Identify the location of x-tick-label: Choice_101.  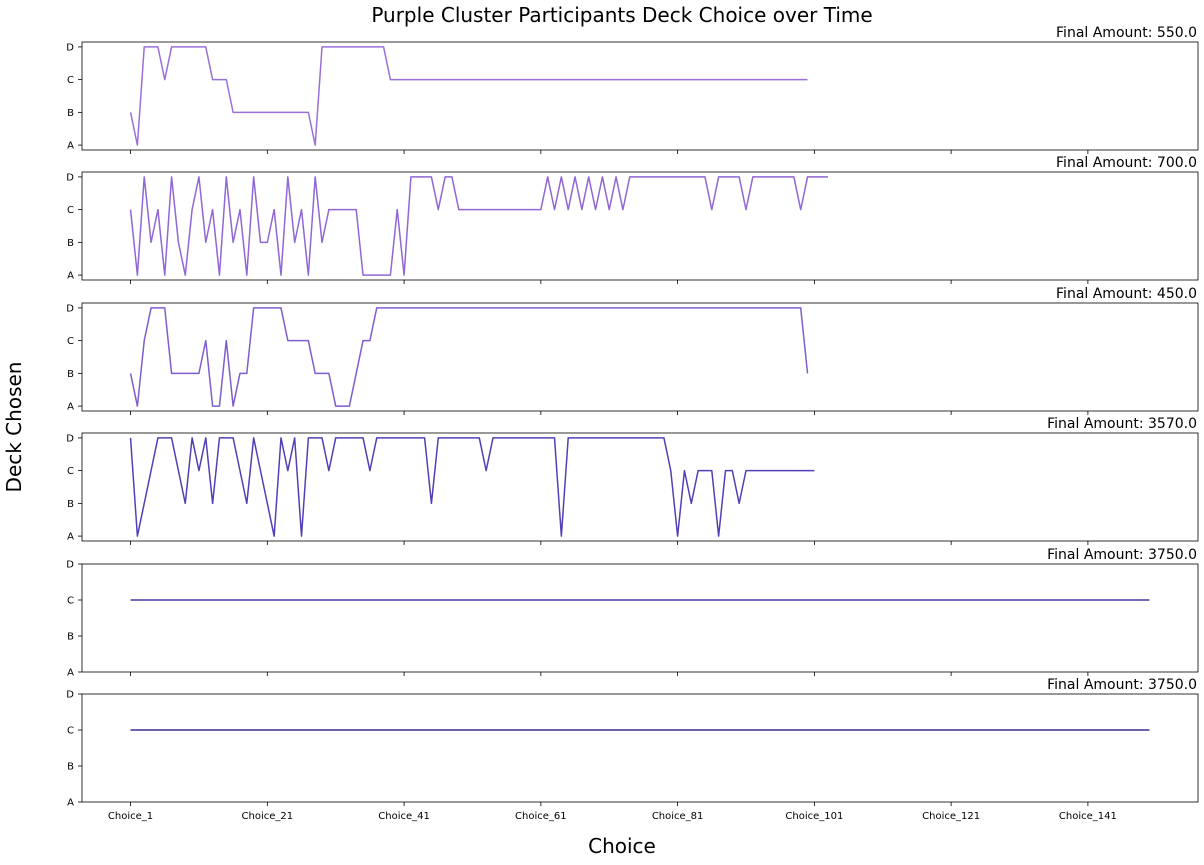
(814, 816).